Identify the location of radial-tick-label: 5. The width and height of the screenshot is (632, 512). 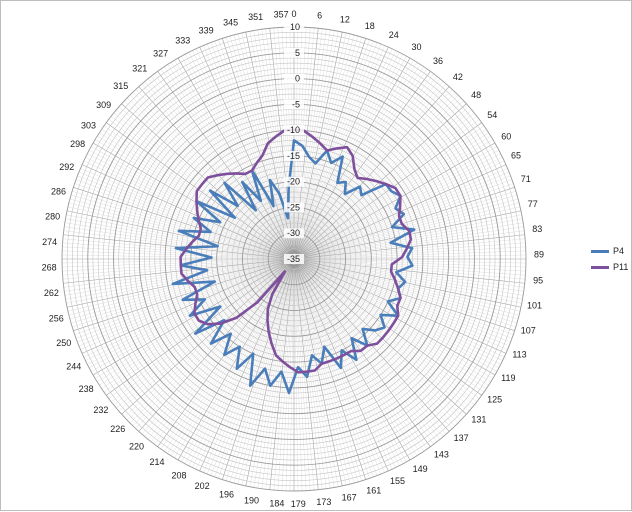
(297, 53).